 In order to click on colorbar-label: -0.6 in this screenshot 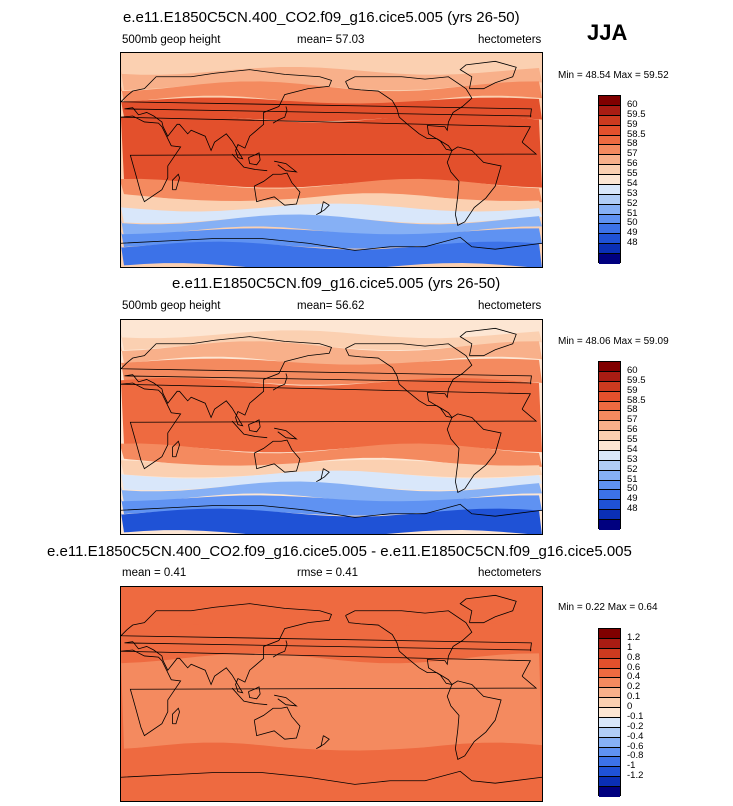, I will do `click(635, 746)`.